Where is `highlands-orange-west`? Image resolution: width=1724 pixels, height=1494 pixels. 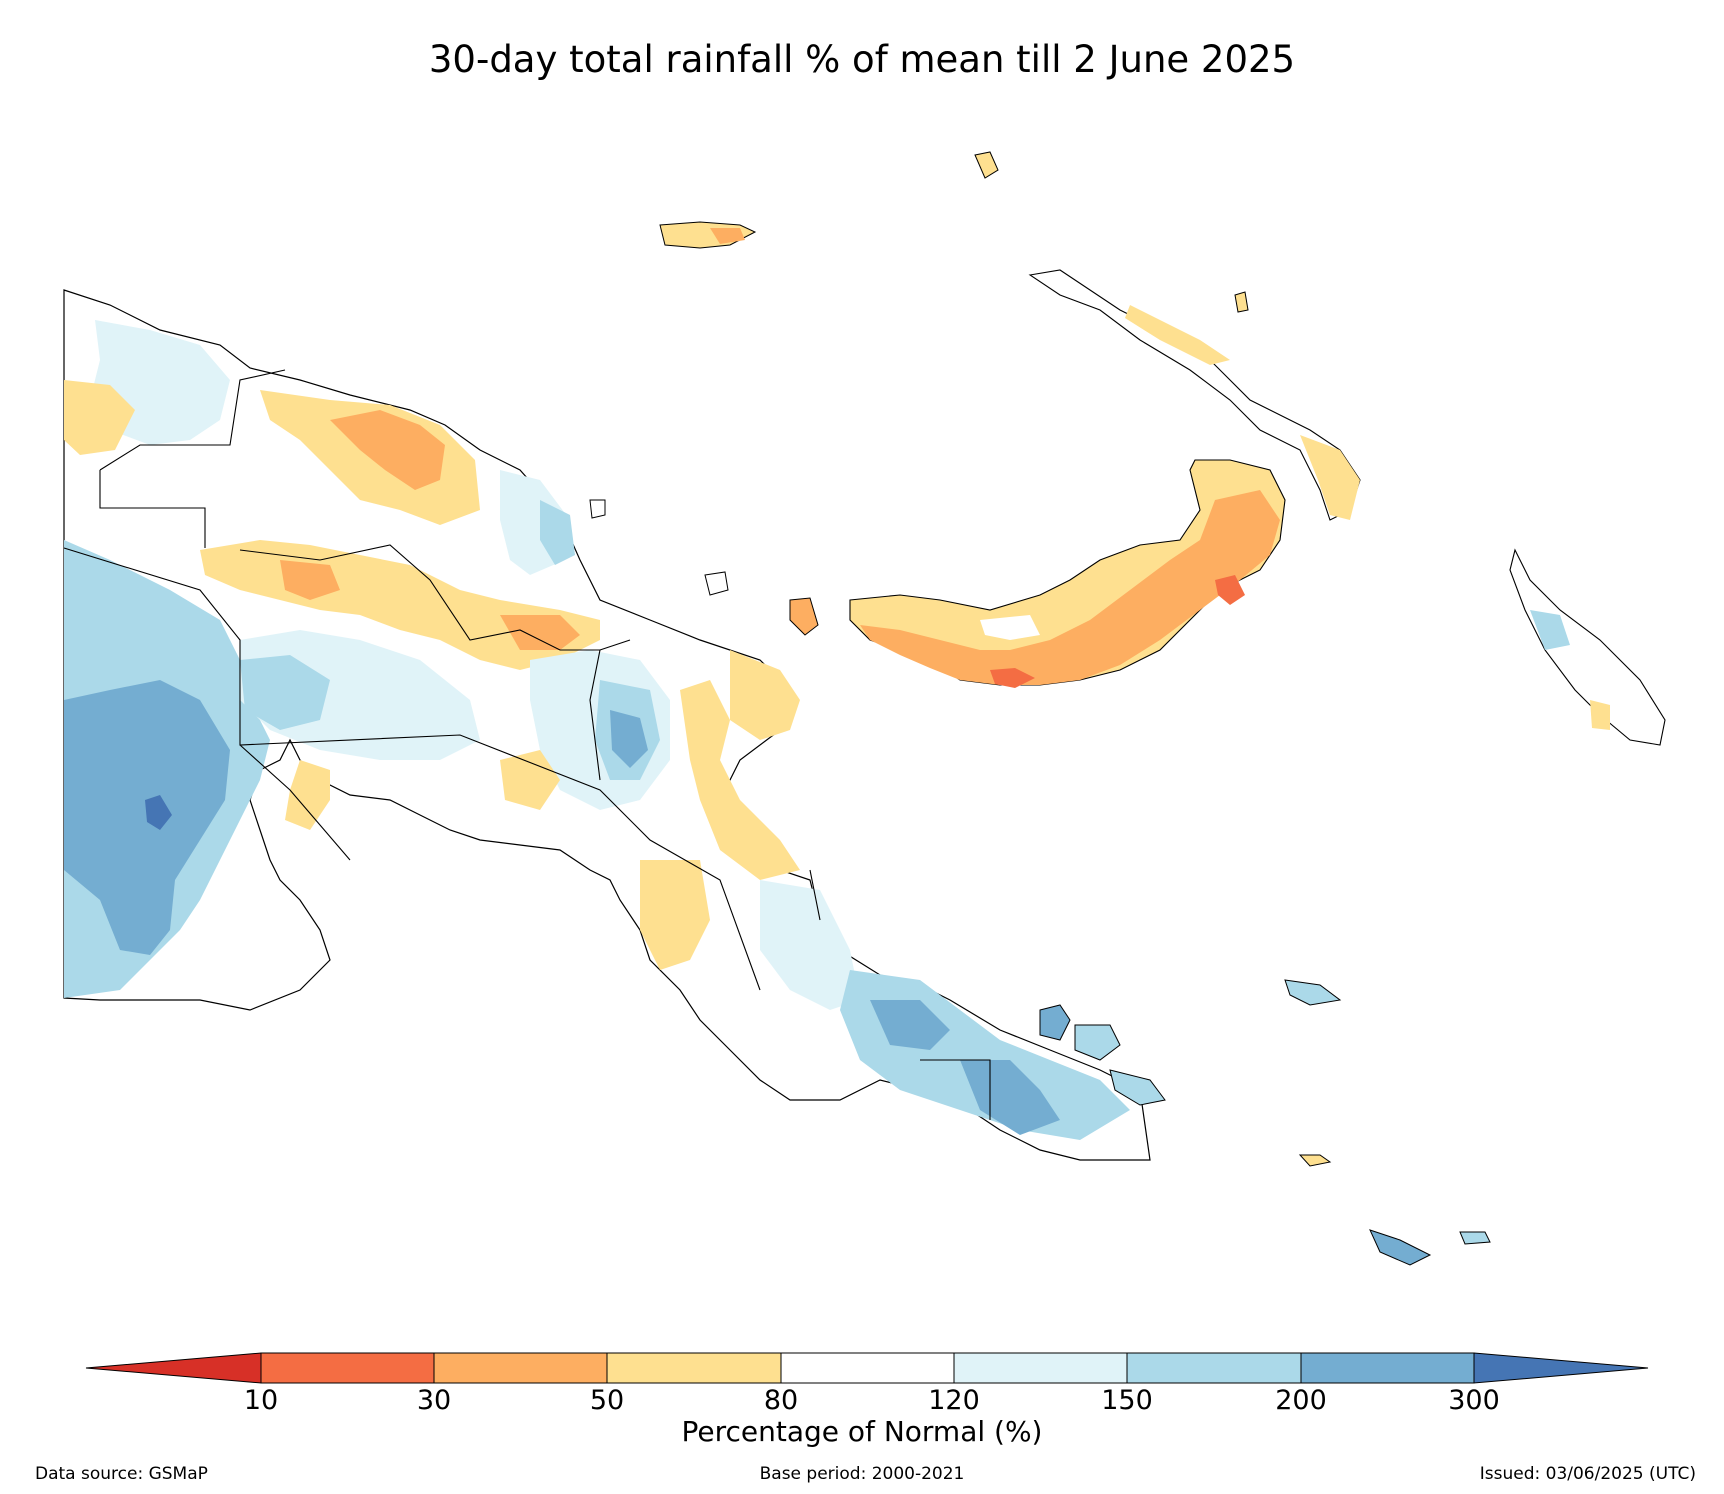
highlands-orange-west is located at coordinates (310, 580).